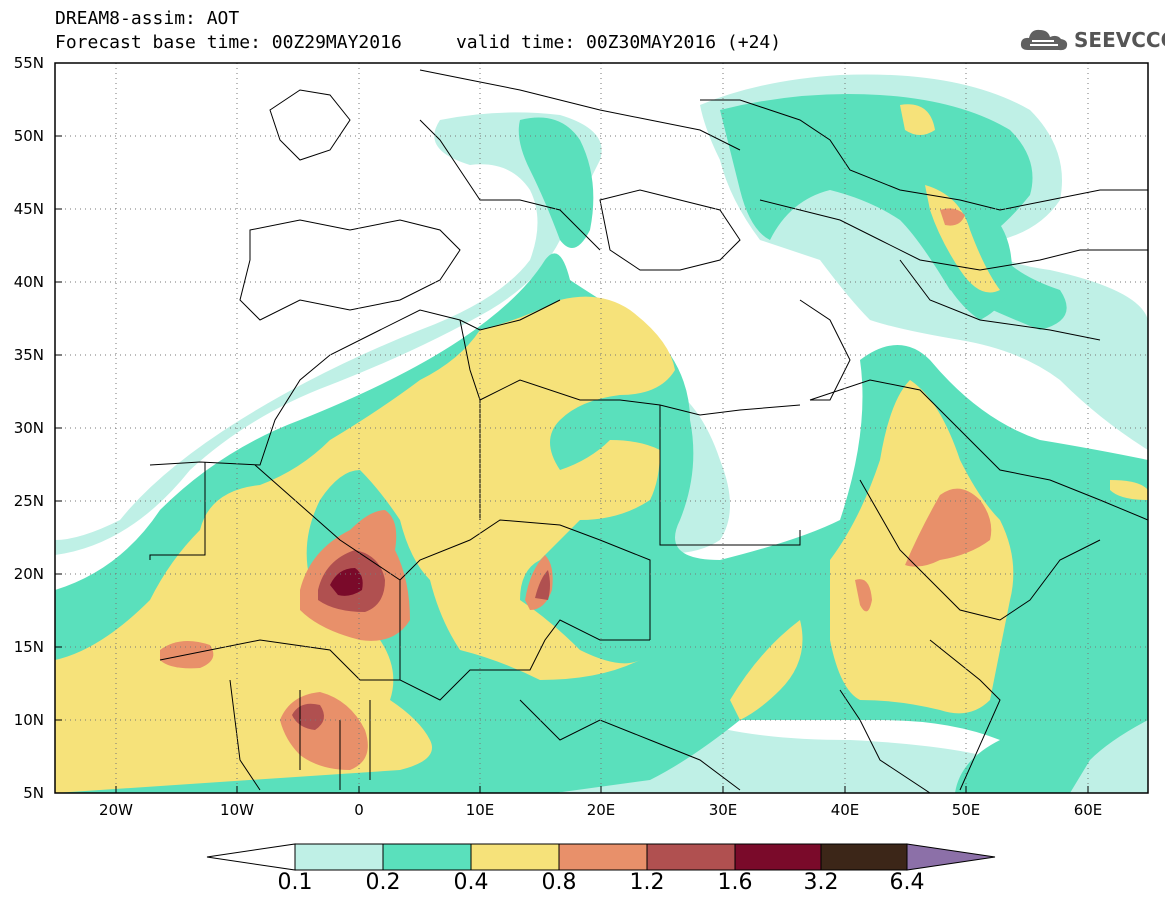  I want to click on colorbar-label: 0.8, so click(559, 882).